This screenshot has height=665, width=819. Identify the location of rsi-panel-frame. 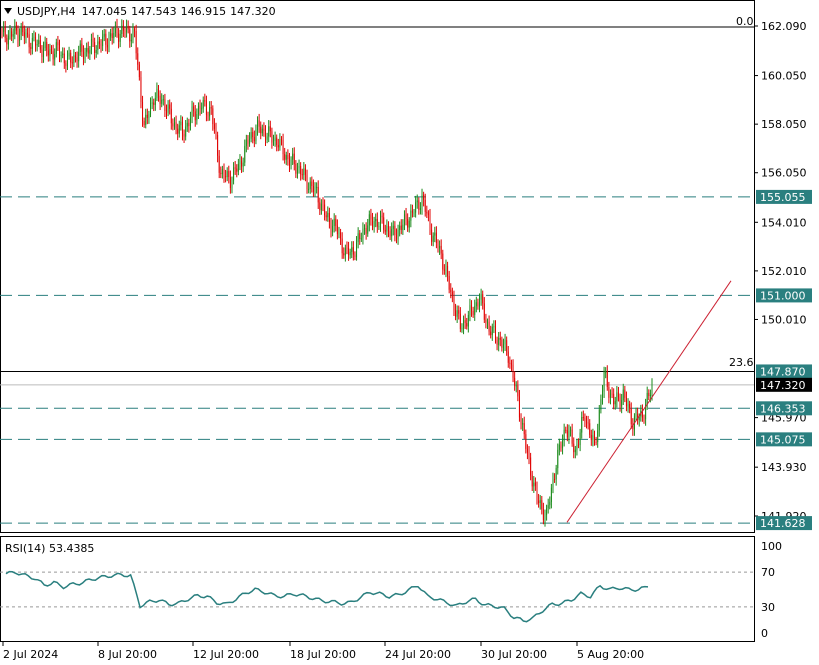
(377, 589).